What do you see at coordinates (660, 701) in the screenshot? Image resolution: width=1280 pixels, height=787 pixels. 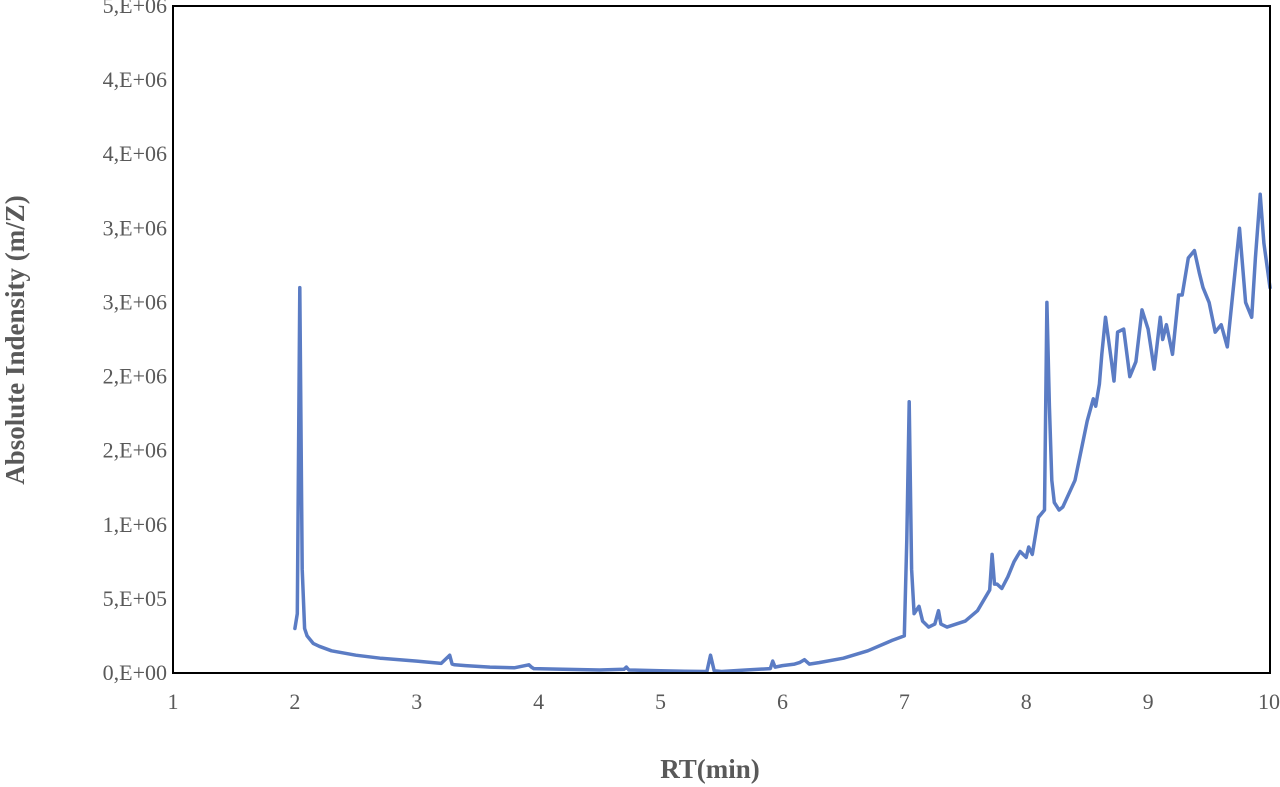 I see `x-tick-label: 5` at bounding box center [660, 701].